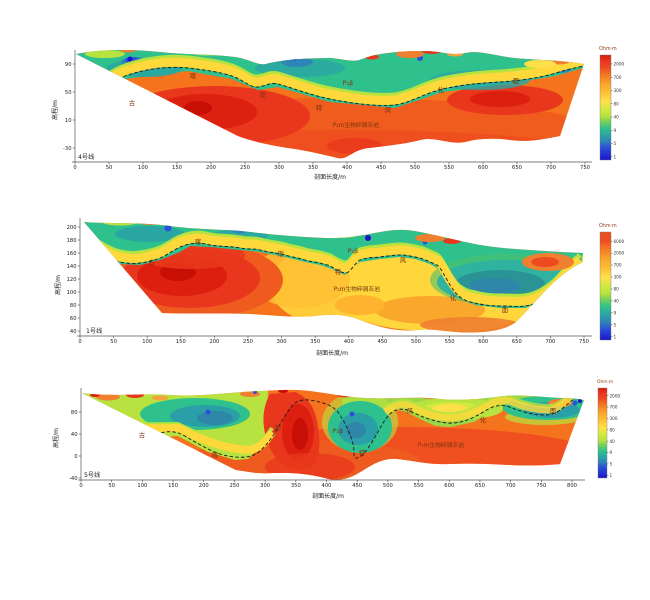  Describe the element at coordinates (617, 289) in the screenshot. I see `colorbar-tick-label: 80` at that location.